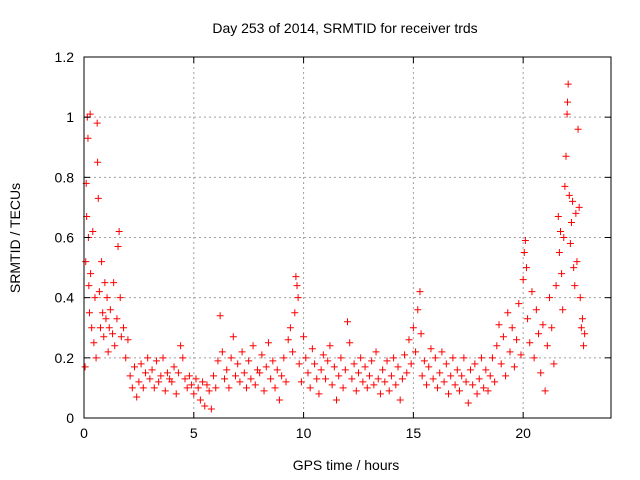  I want to click on y-tick-label: 1, so click(70, 117).